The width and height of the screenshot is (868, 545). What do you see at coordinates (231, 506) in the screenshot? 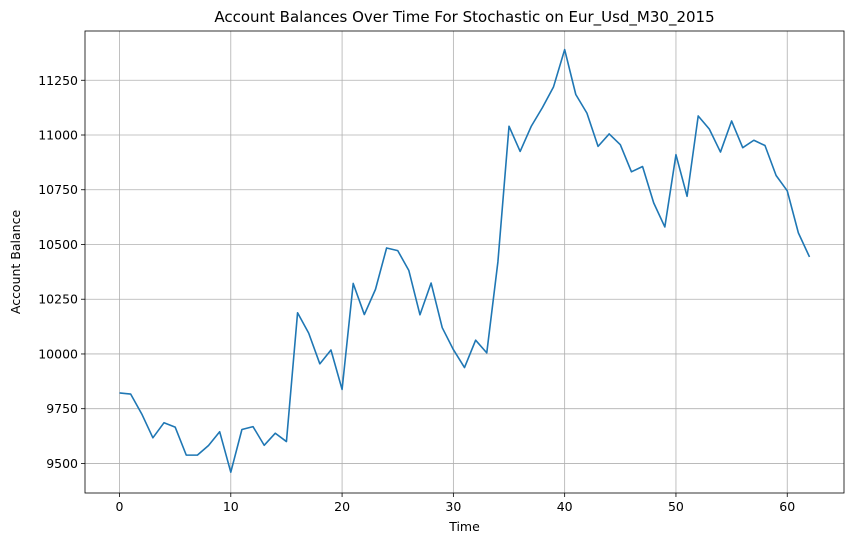
I see `x-tick-label: 10` at bounding box center [231, 506].